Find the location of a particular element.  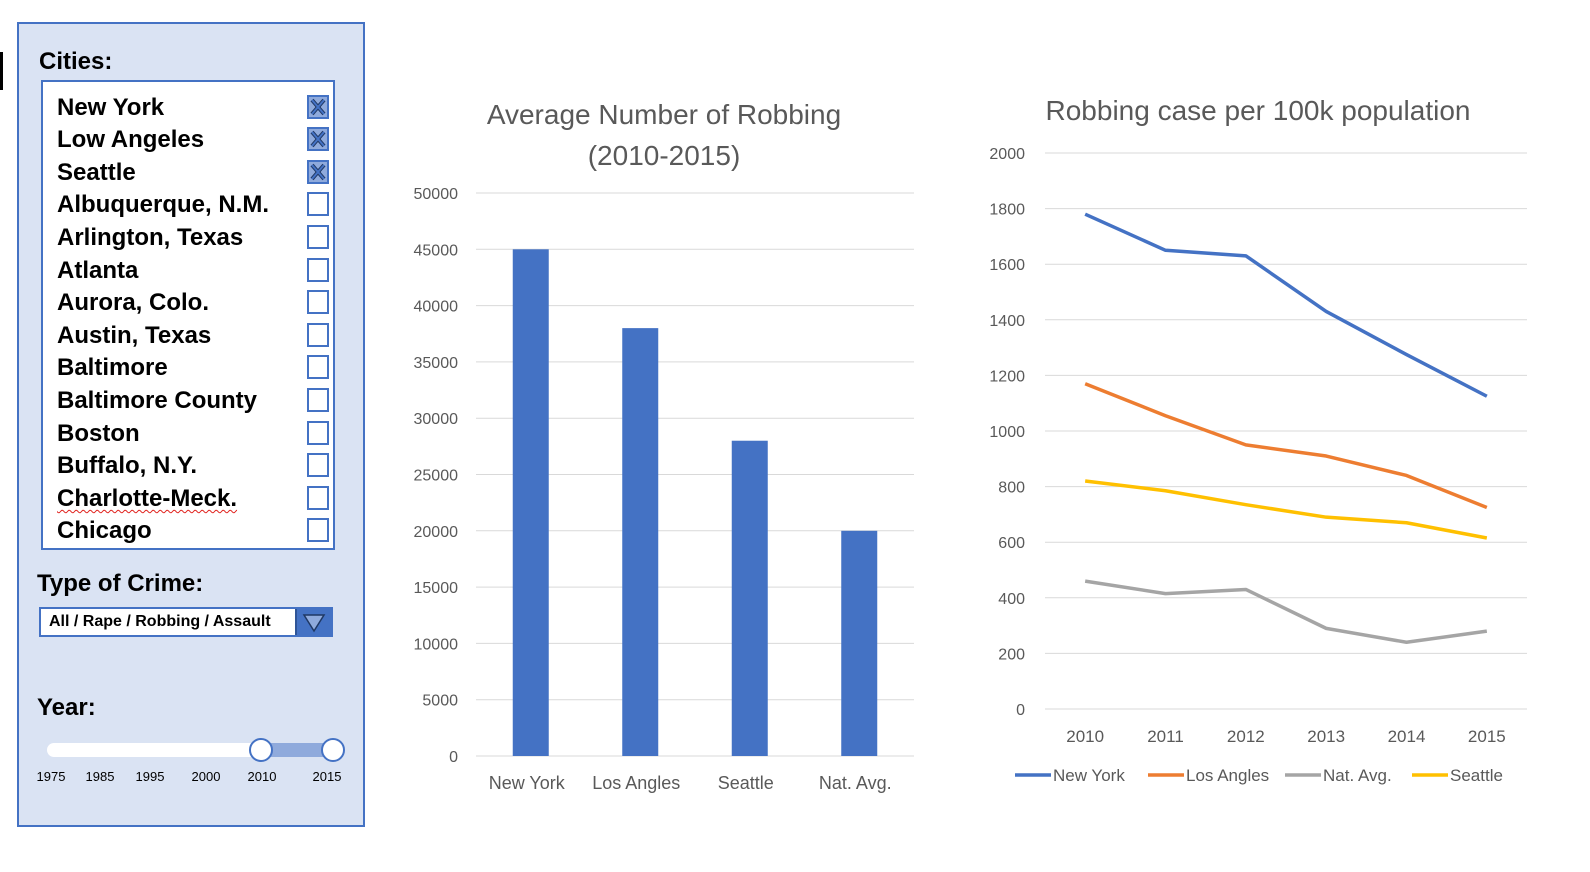

city-list-item: Aurora, Colo. is located at coordinates (193, 303).